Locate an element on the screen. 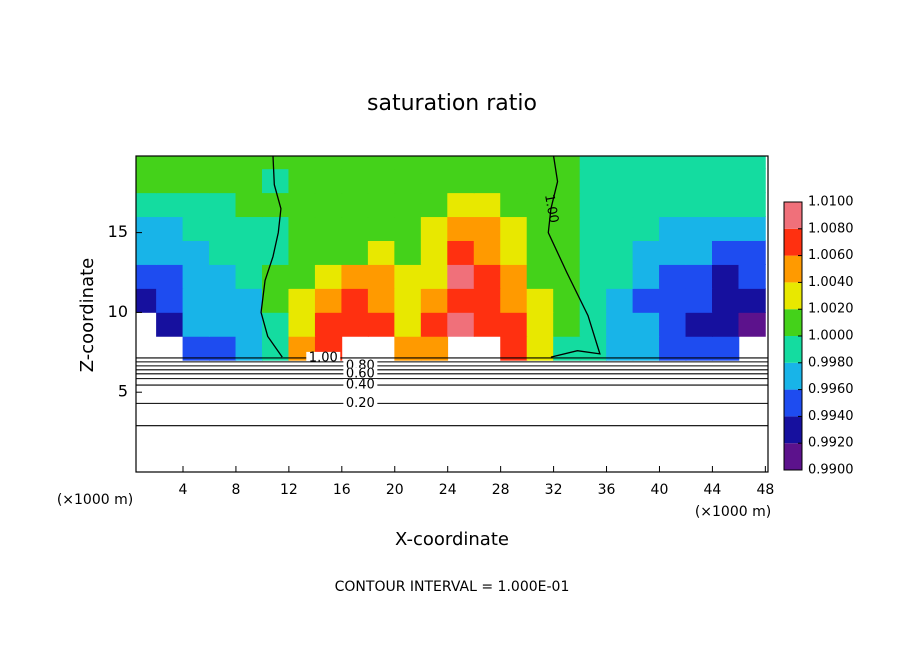 This screenshot has width=904, height=654. contour-label-bg is located at coordinates (360, 385).